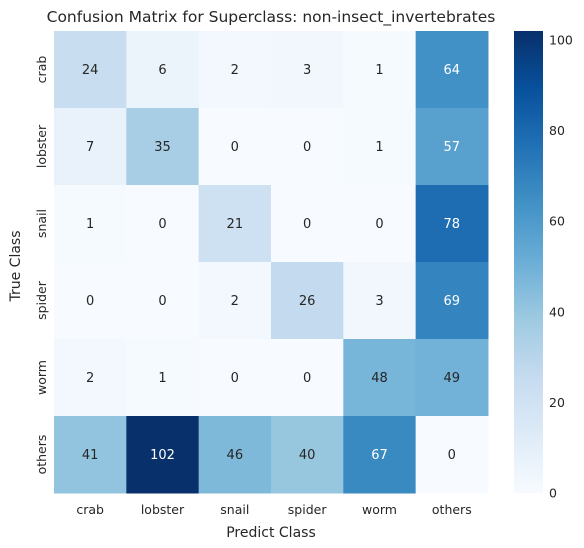 The image size is (584, 548). What do you see at coordinates (557, 311) in the screenshot?
I see `colorbar-tick-label: 40` at bounding box center [557, 311].